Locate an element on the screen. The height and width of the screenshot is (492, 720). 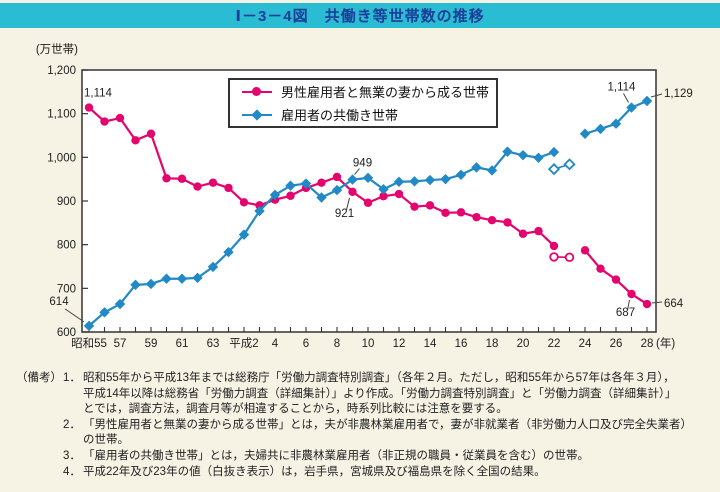
x-tick-label: 57 is located at coordinates (120, 344).